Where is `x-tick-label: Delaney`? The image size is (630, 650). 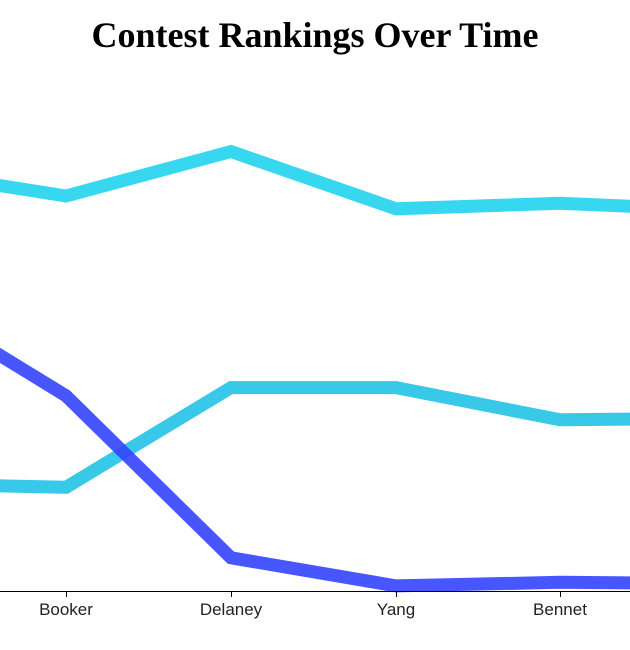
x-tick-label: Delaney is located at coordinates (231, 609).